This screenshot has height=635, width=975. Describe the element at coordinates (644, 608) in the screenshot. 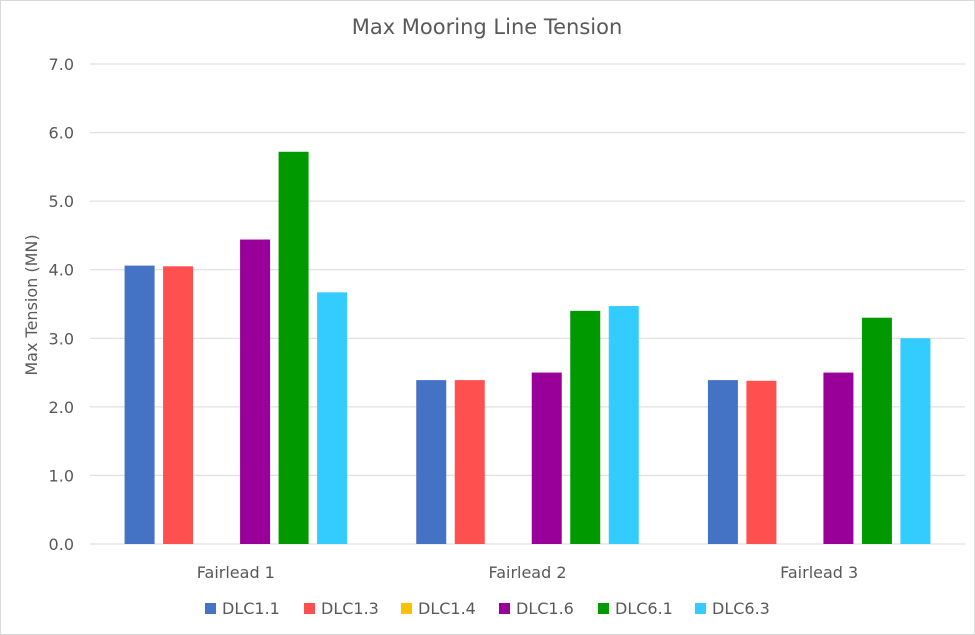

I see `legend-label: DLC6.1` at that location.